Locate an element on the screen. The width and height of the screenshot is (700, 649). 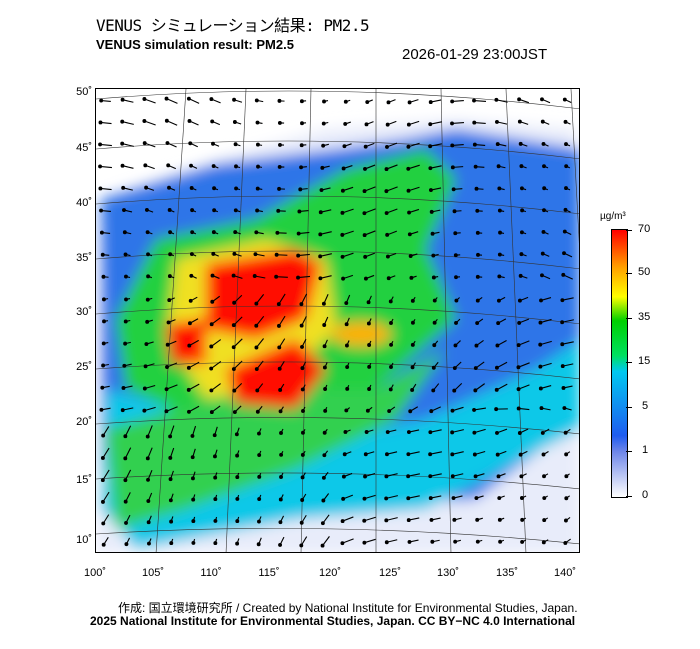
lat-tick: 35˚ is located at coordinates (84, 258).